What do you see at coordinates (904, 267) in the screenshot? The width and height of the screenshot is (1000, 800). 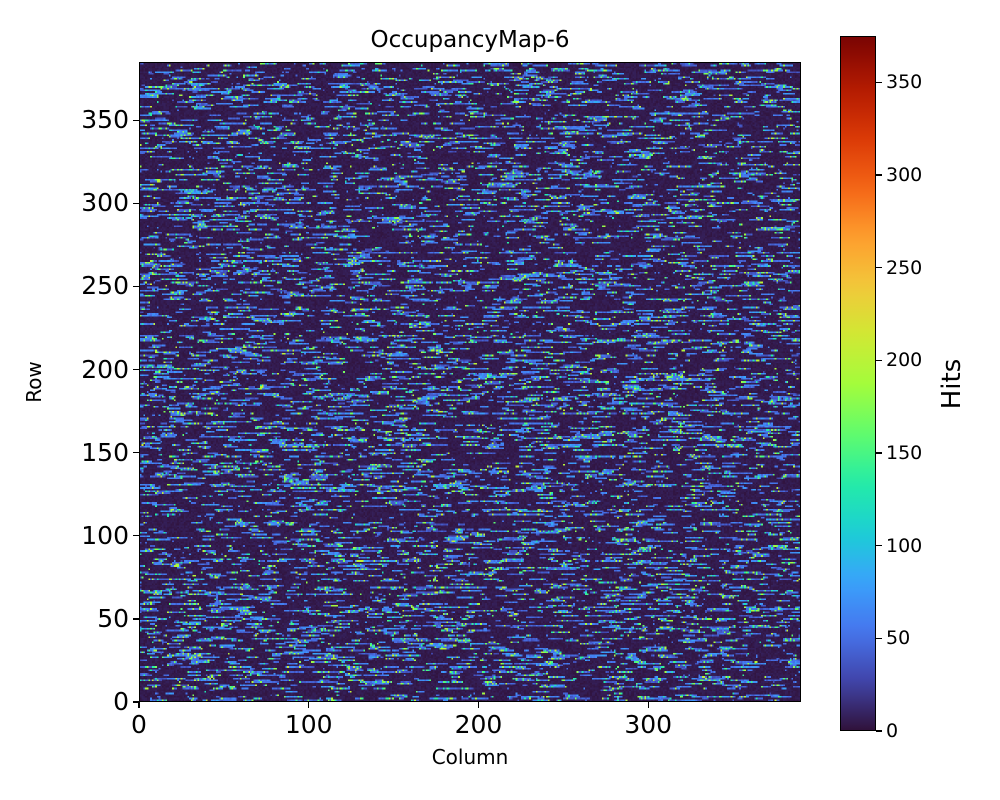 I see `colorbar-tick-label: 250` at bounding box center [904, 267].